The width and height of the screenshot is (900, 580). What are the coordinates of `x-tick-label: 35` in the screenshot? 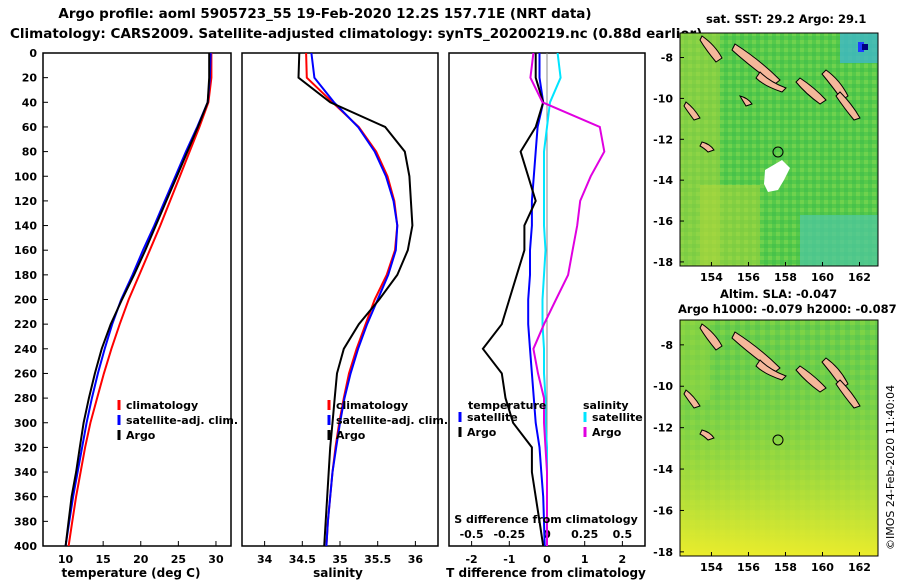 It's located at (339, 559).